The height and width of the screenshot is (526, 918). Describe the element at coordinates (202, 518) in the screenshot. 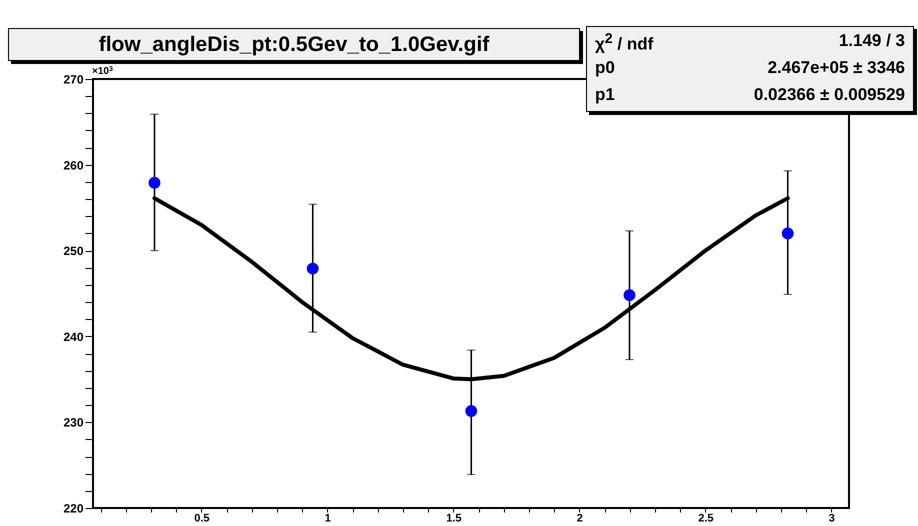

I see `x-tick-label: 0.5` at that location.